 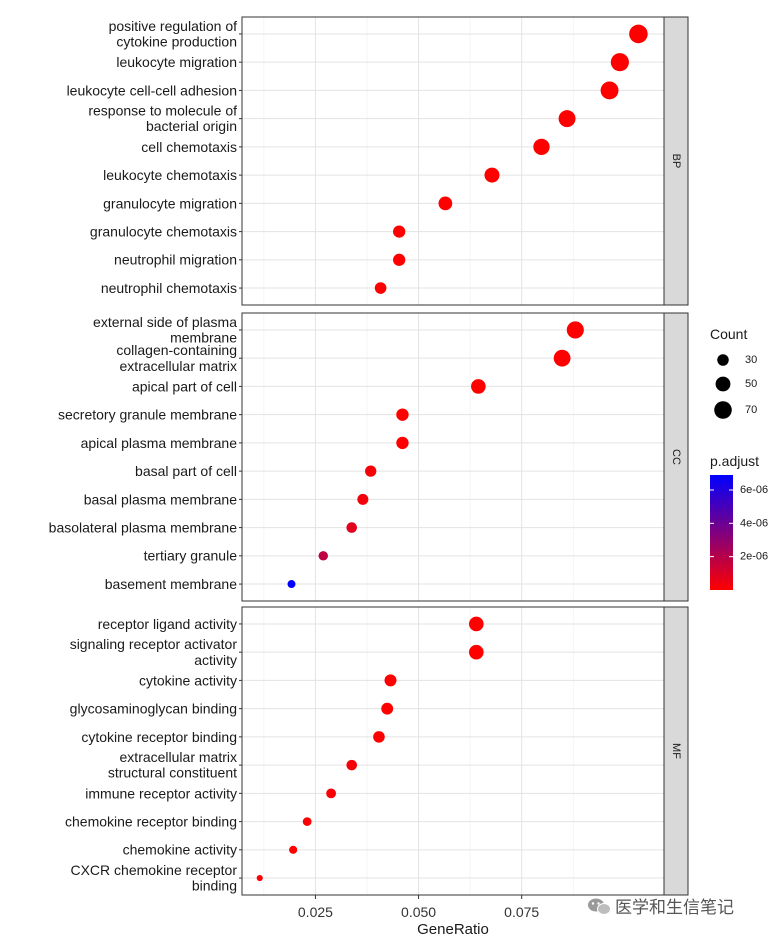 What do you see at coordinates (521, 912) in the screenshot?
I see `x-tick-label: 0.075` at bounding box center [521, 912].